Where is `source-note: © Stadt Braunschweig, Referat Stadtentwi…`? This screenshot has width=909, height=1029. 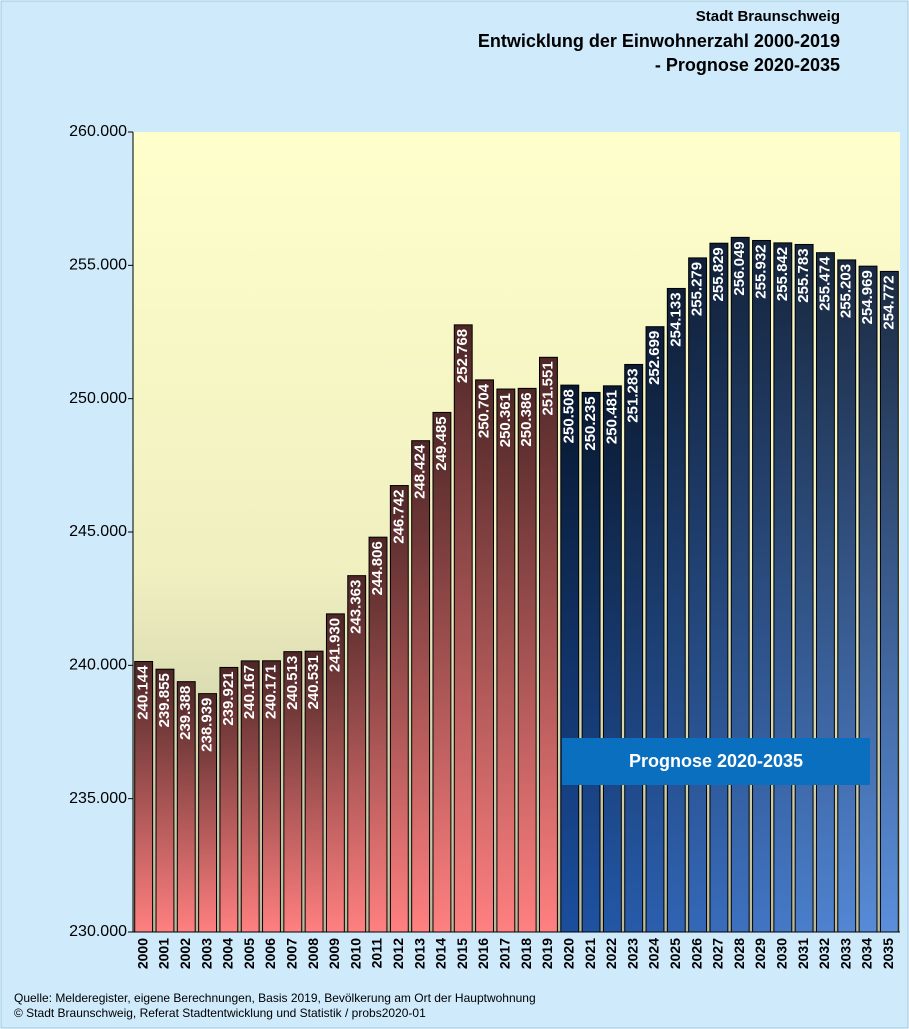
source-note: © Stadt Braunschweig, Referat Stadtentwi… is located at coordinates (220, 1013).